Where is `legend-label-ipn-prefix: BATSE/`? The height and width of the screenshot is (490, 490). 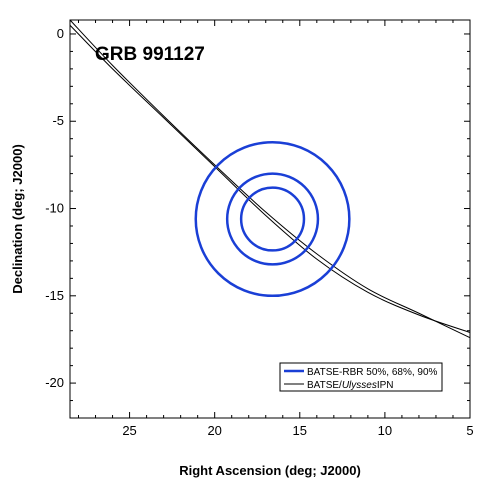 legend-label-ipn-prefix: BATSE/ is located at coordinates (324, 385).